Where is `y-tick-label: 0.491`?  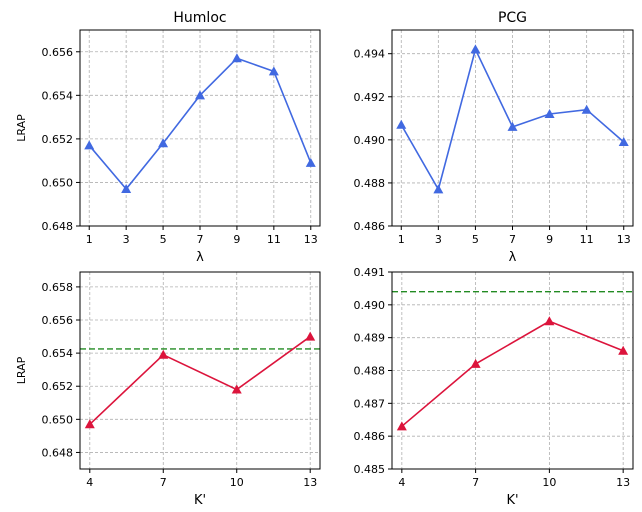 y-tick-label: 0.491 is located at coordinates (370, 272).